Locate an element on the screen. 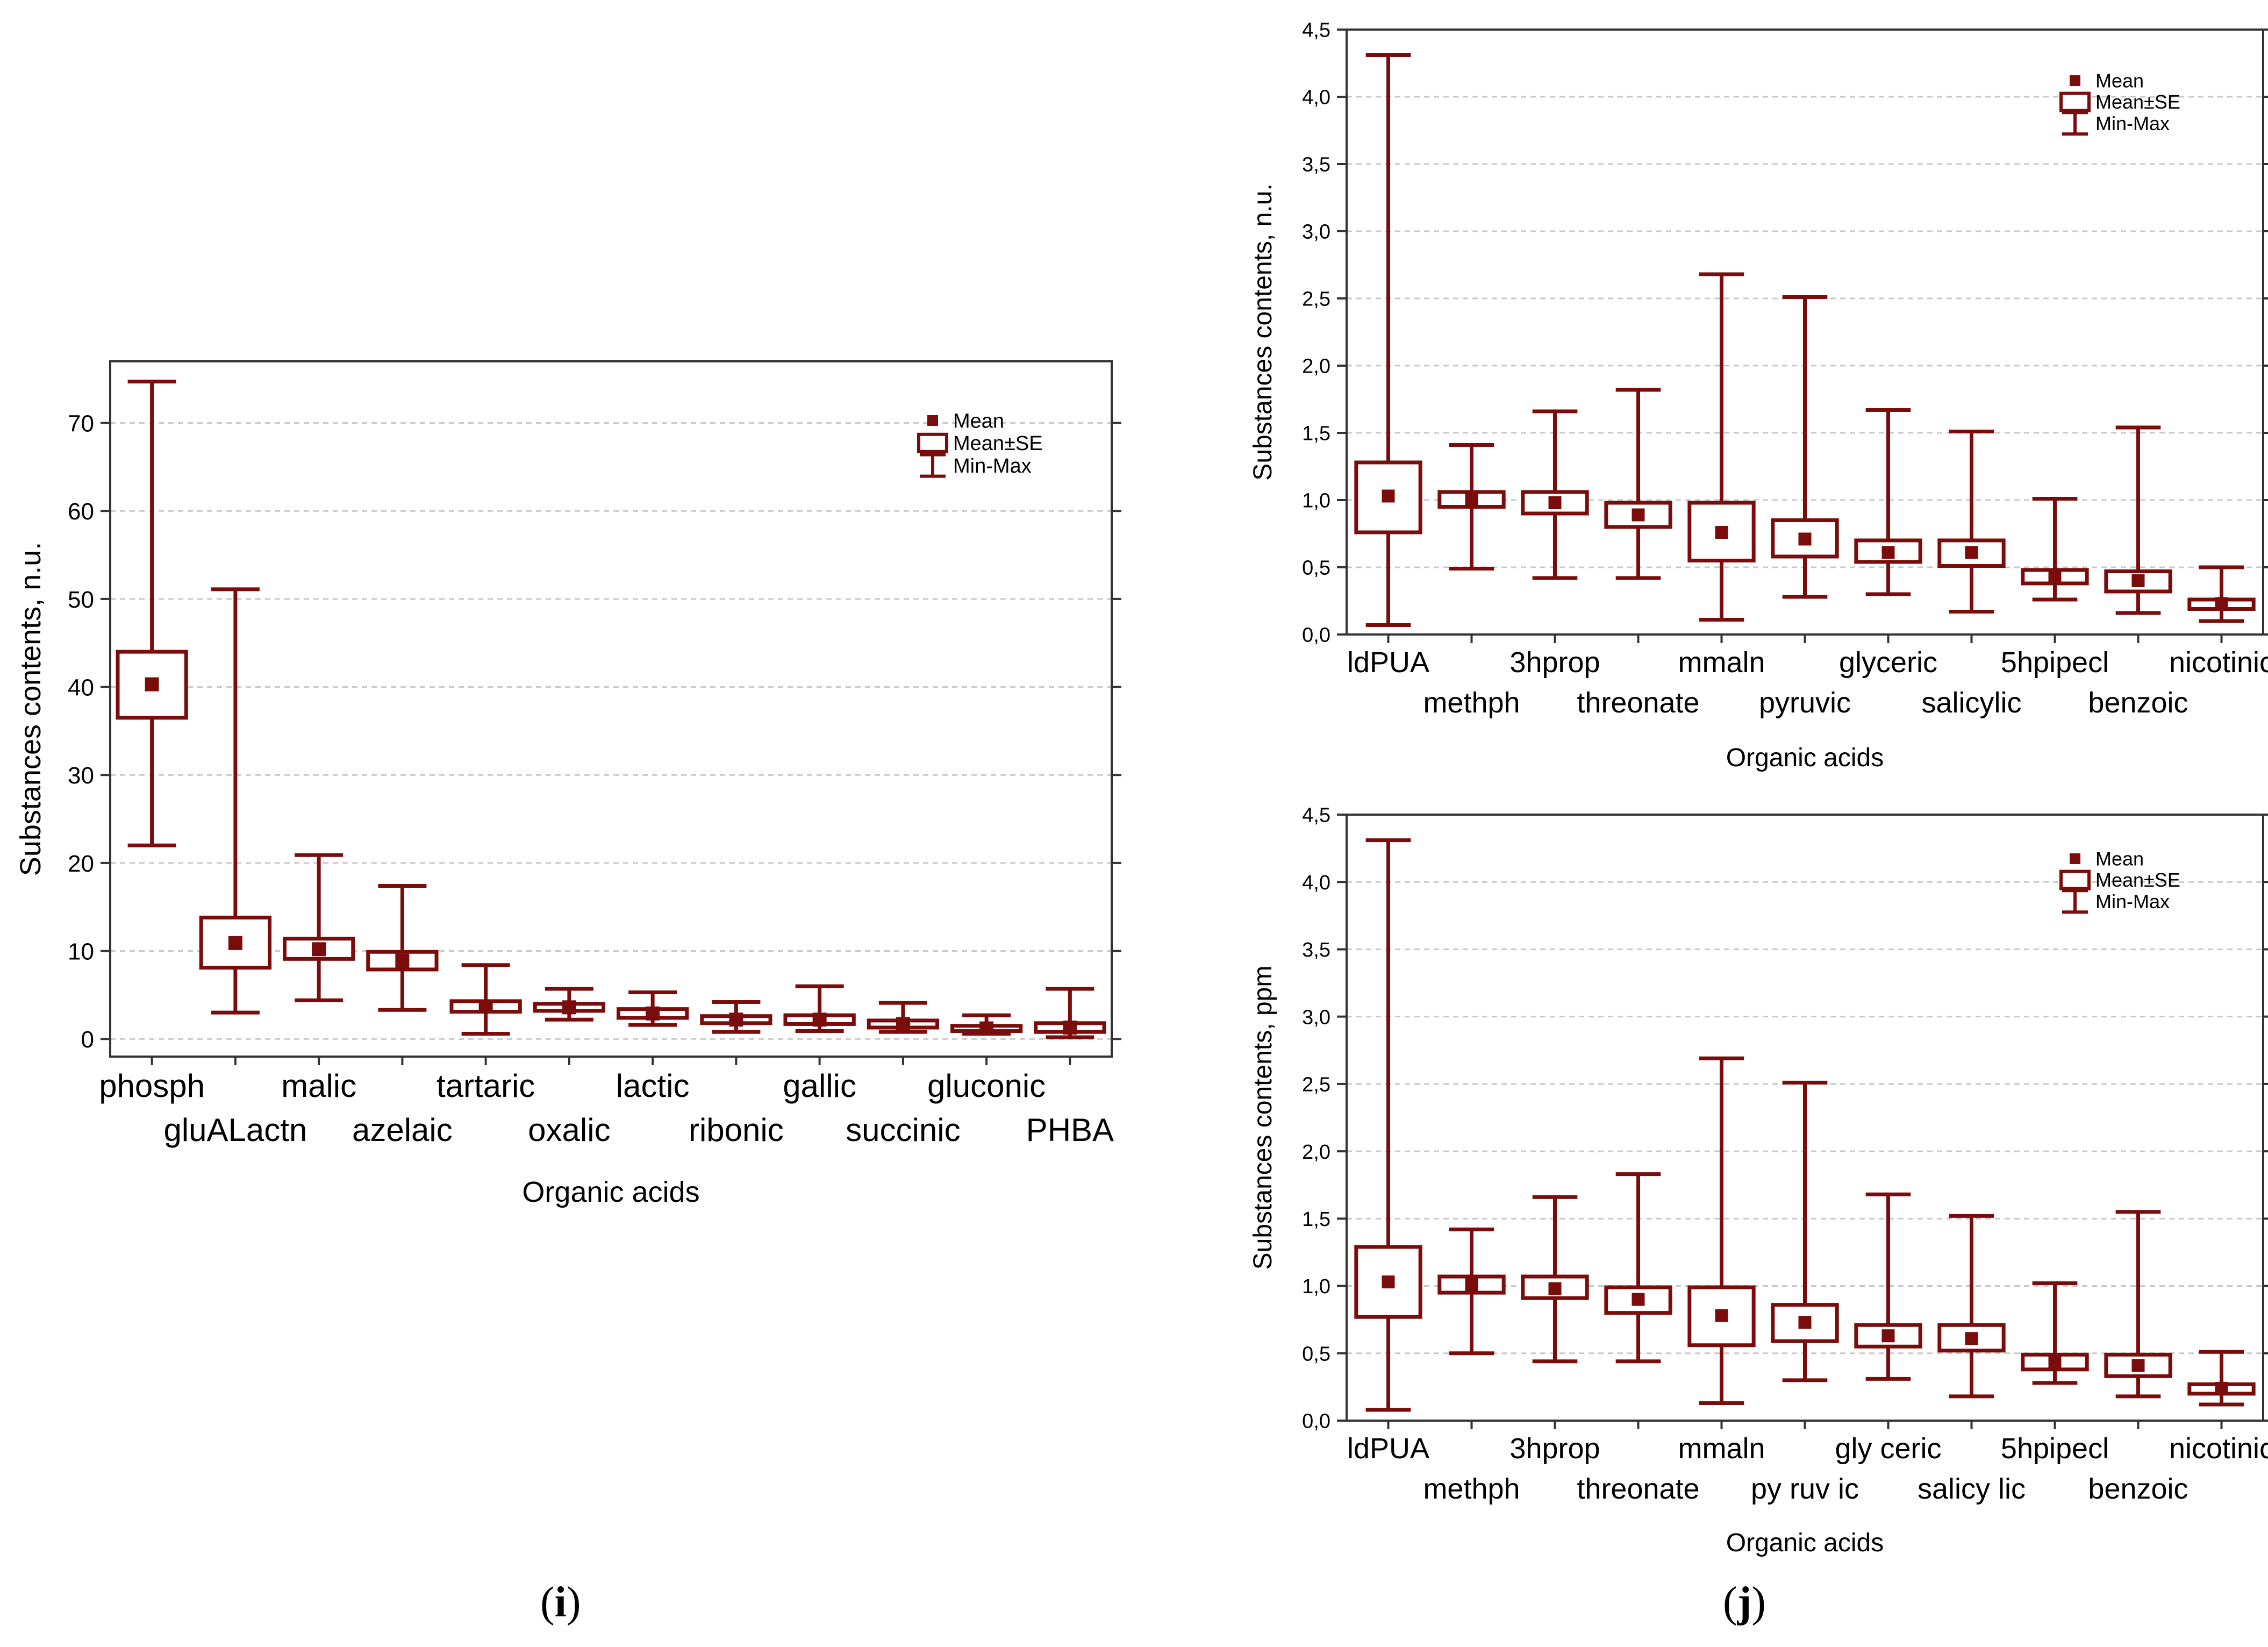  x-tick-label: ribonic is located at coordinates (736, 1130).